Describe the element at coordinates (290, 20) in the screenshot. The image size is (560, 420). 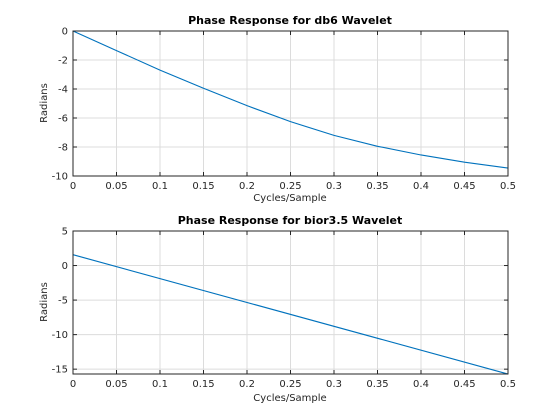
I see `chart-title: Phase Response for db6 Wavelet` at that location.